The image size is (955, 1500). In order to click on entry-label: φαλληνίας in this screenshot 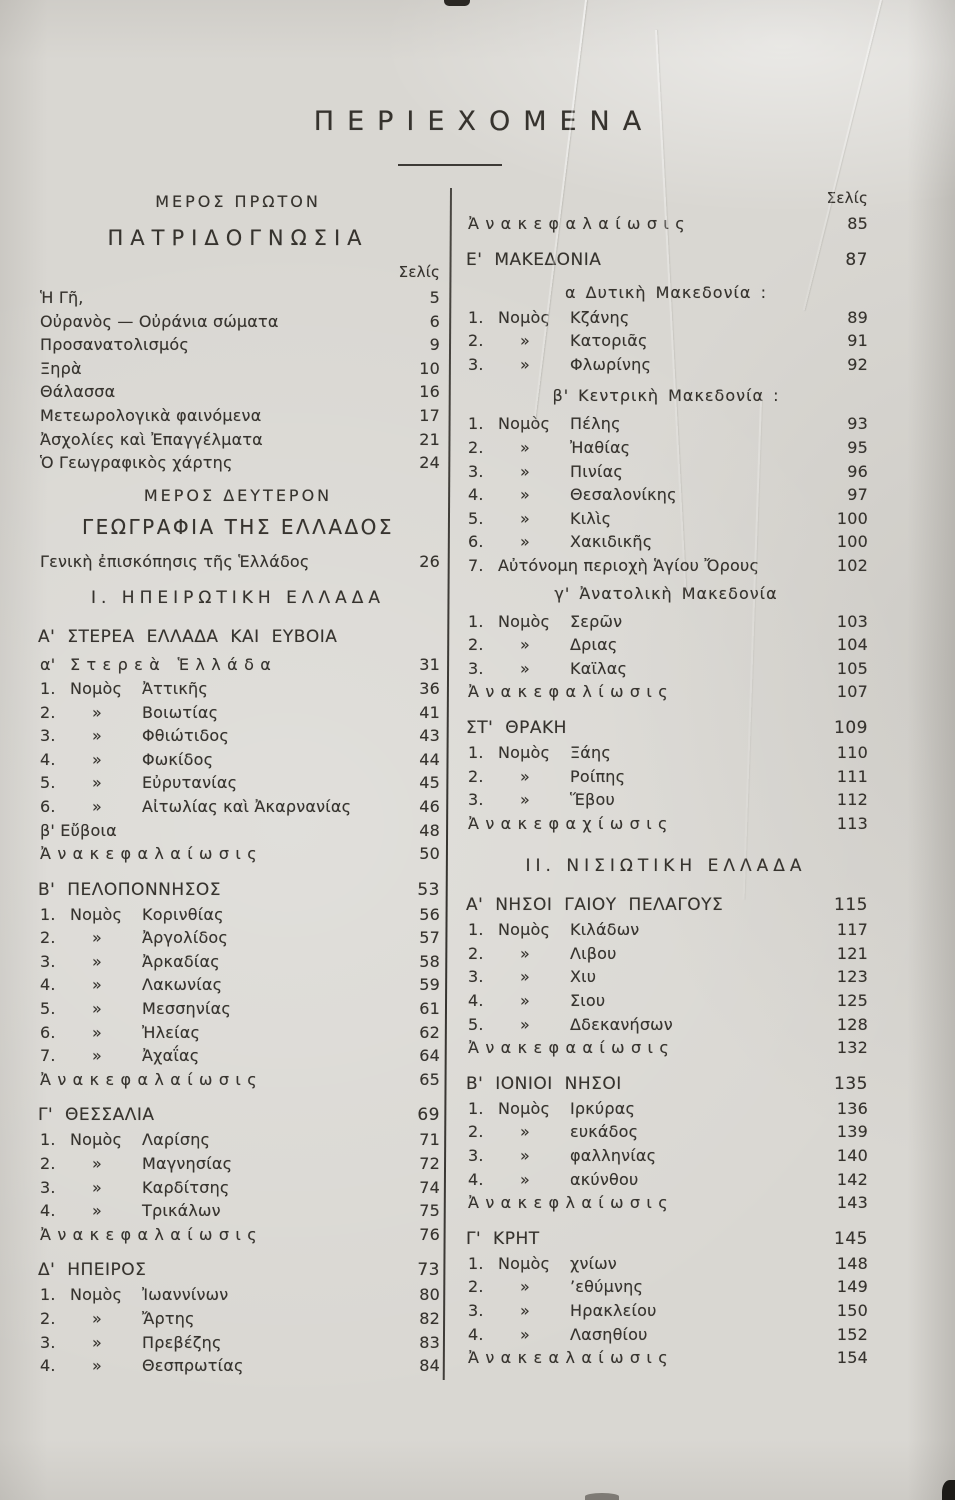, I will do `click(613, 1156)`.